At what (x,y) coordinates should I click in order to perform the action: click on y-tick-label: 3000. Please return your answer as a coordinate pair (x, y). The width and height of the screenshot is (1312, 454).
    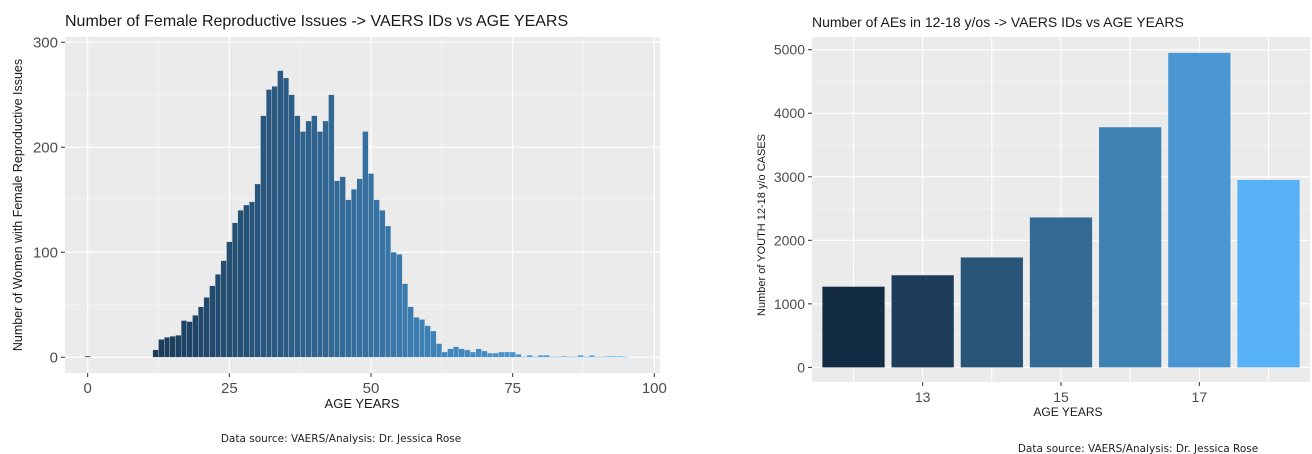
    Looking at the image, I should click on (789, 177).